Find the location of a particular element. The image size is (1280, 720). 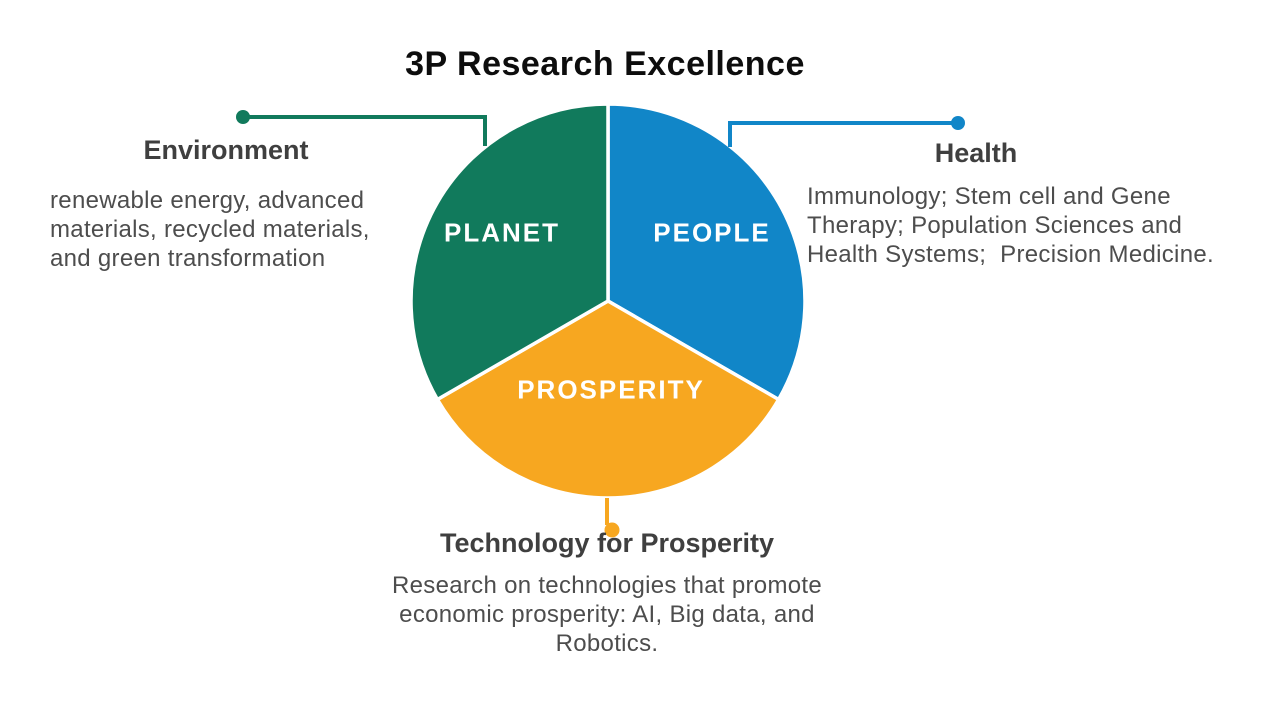

environment-callout-heading: Environment is located at coordinates (226, 150).